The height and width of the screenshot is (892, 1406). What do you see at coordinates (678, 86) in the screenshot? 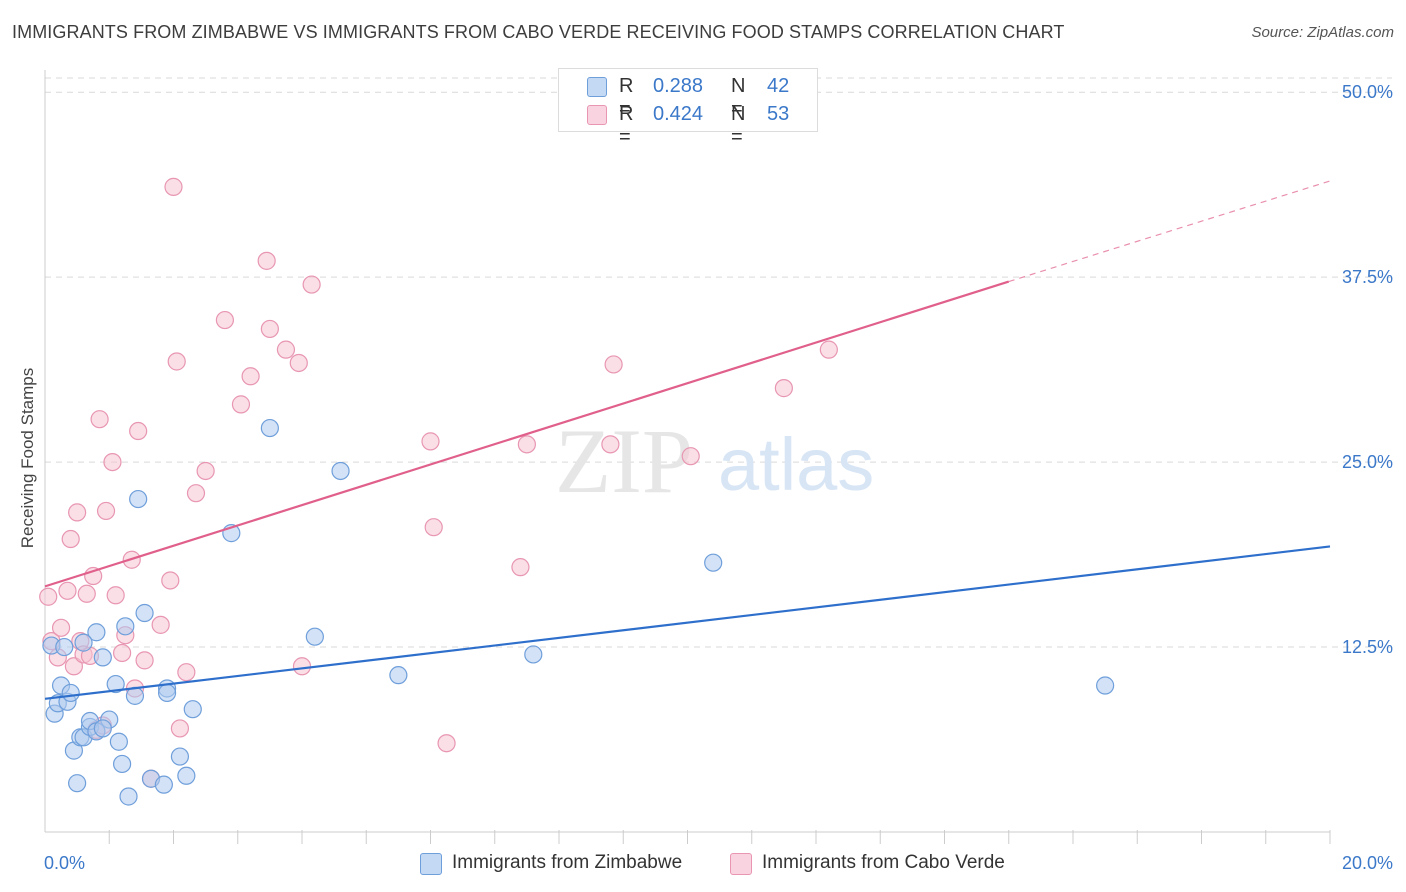
I see `legend-r-value-zimbabwe: 0.288` at bounding box center [678, 86].